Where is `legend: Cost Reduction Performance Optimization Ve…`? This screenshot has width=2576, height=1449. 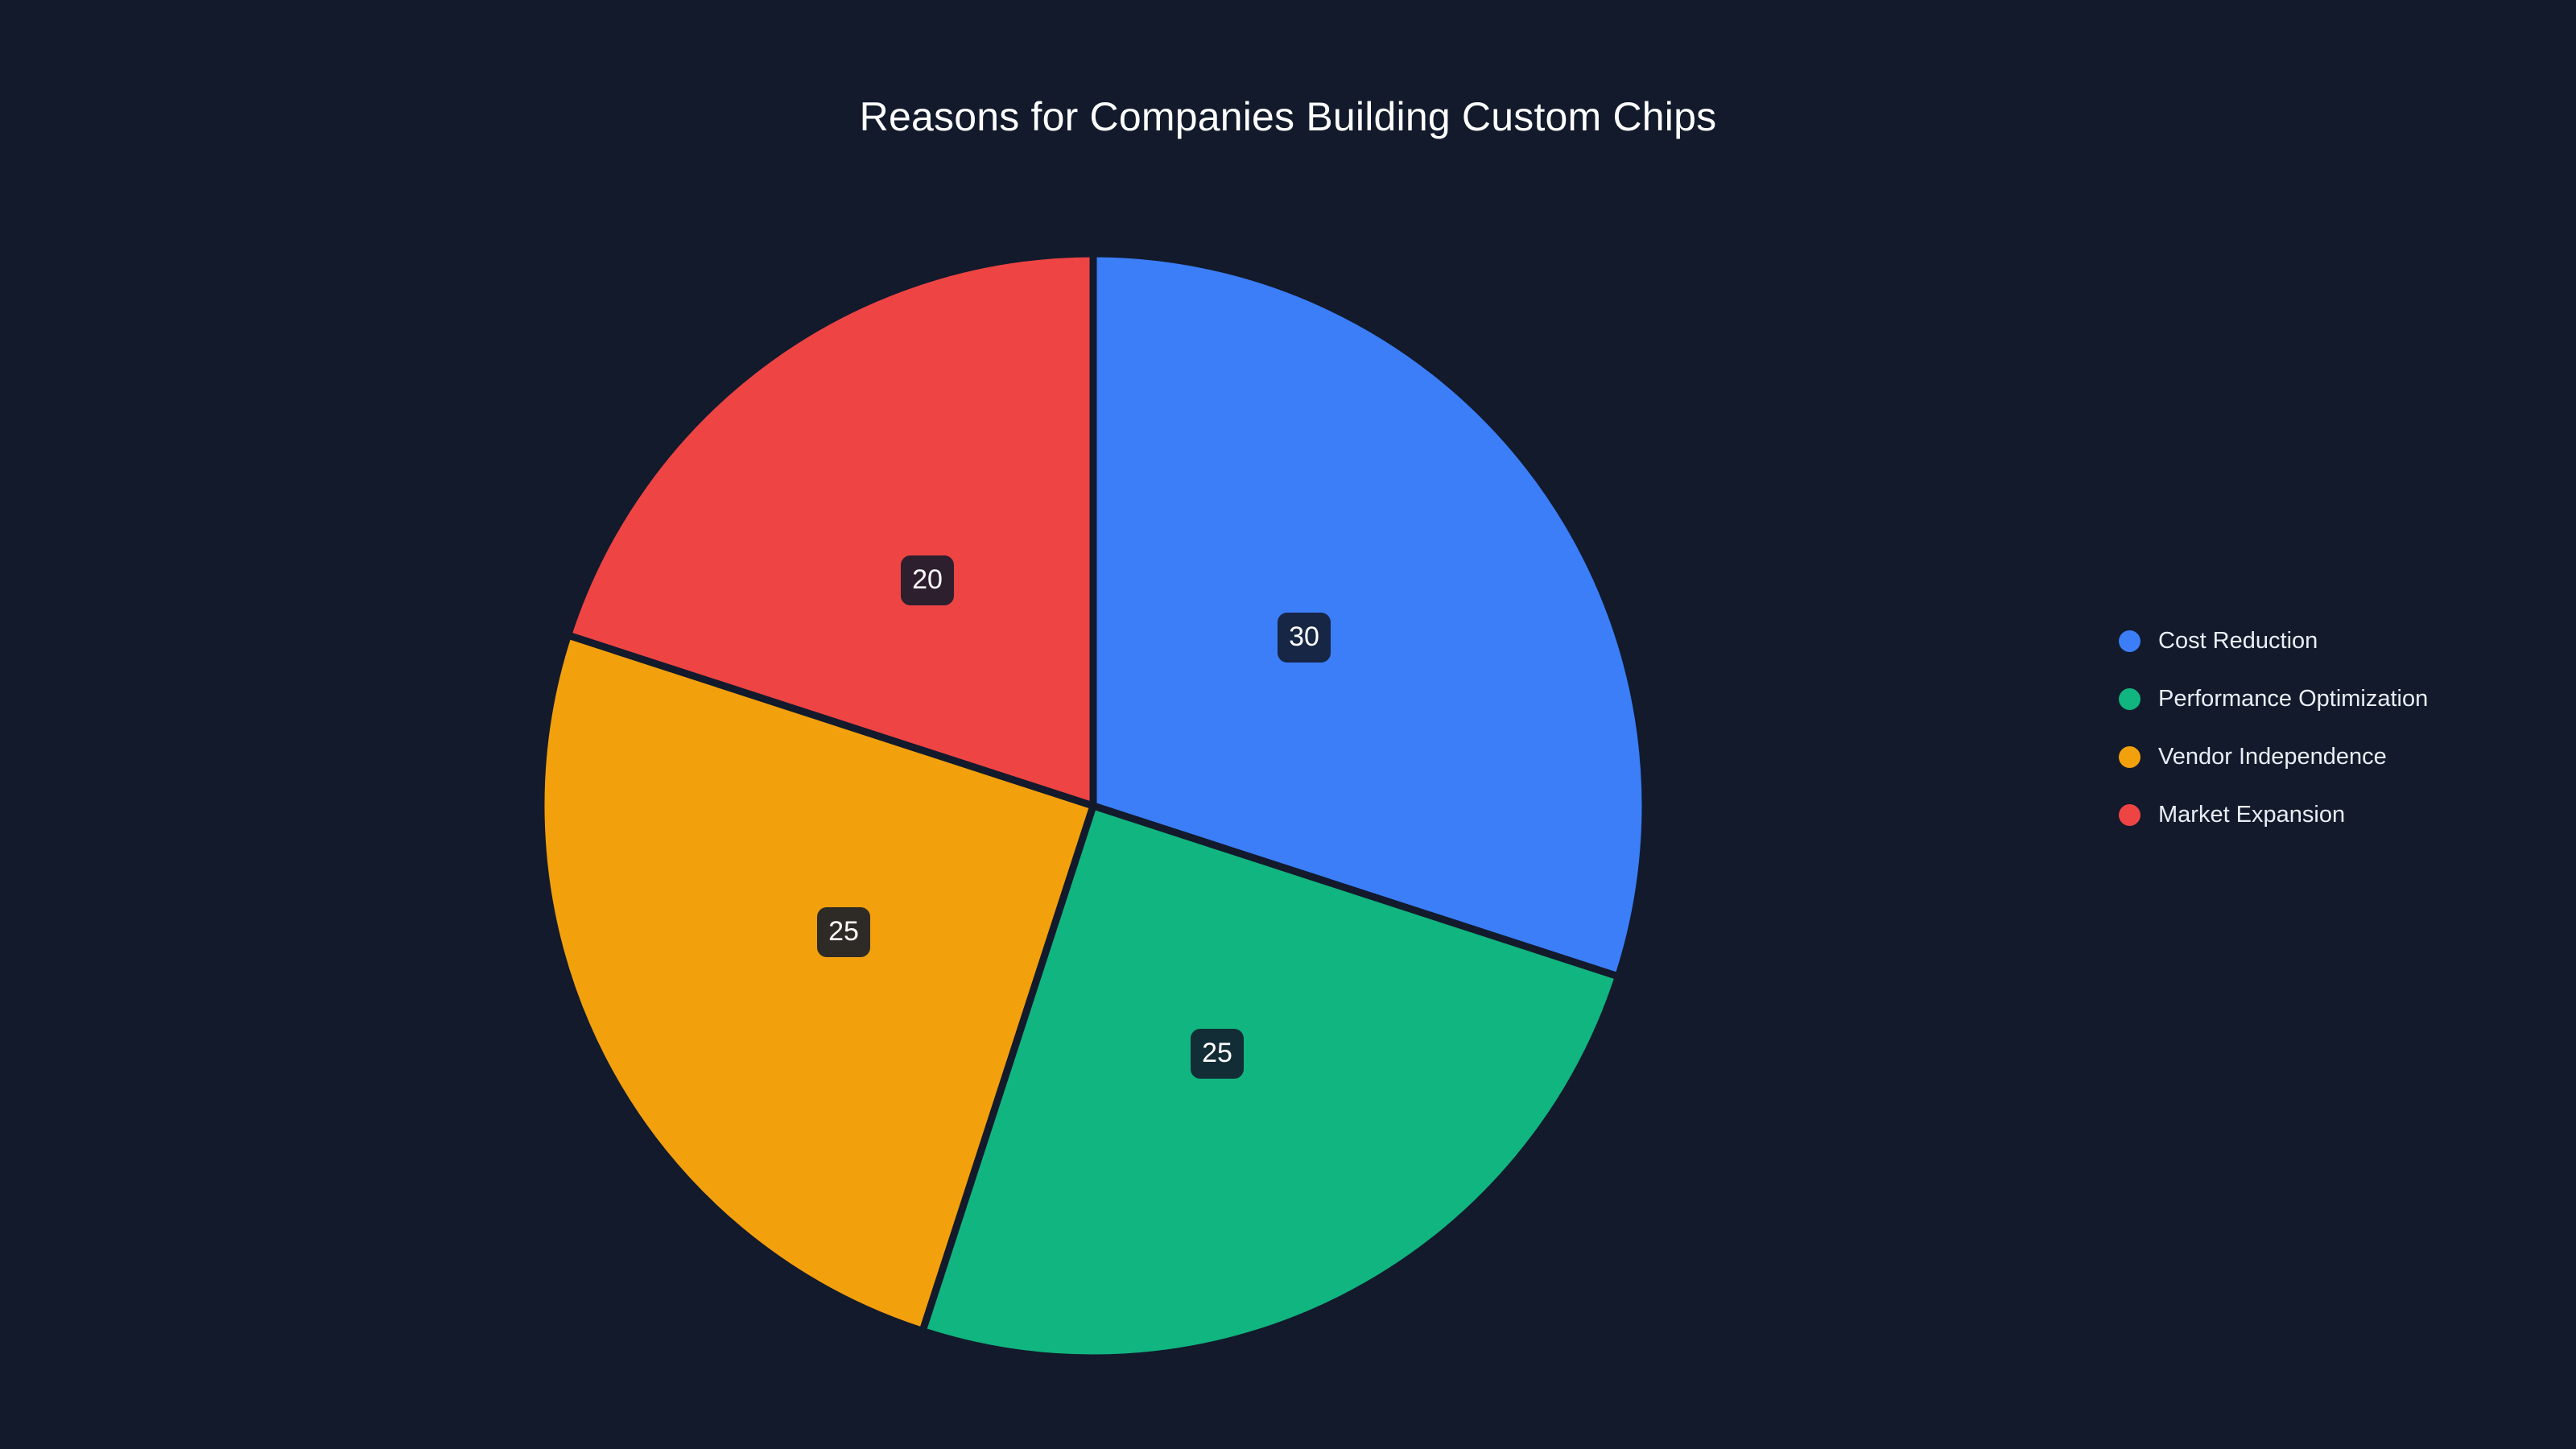 legend: Cost Reduction Performance Optimization Ve… is located at coordinates (2336, 728).